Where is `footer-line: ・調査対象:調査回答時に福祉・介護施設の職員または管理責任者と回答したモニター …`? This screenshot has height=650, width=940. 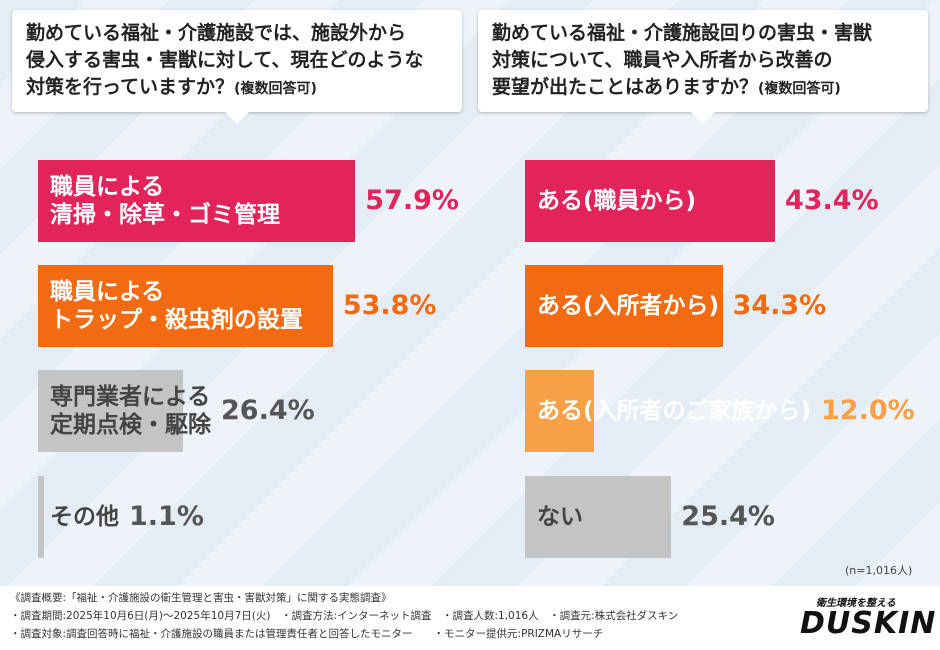 footer-line: ・調査対象:調査回答時に福祉・介護施設の職員または管理責任者と回答したモニター … is located at coordinates (307, 634).